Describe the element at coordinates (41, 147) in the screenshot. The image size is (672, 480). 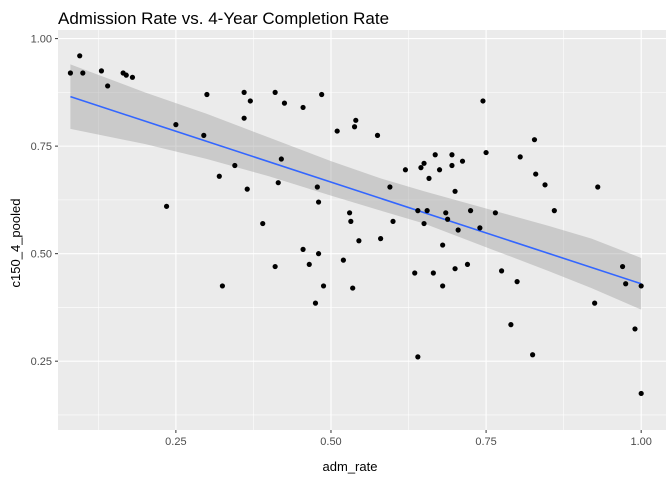
I see `y-tick-label: 0.75` at that location.